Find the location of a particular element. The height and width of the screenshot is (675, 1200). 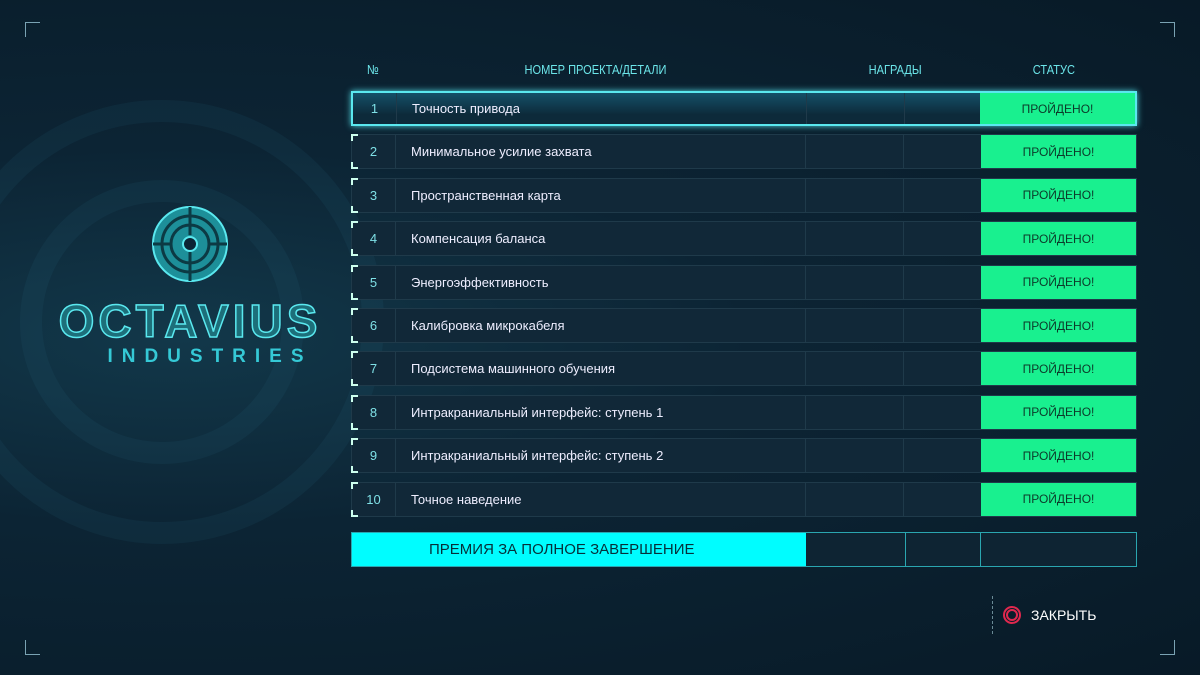

row-name: Интракраниальный интерфейс: ступень 1 is located at coordinates (601, 412).